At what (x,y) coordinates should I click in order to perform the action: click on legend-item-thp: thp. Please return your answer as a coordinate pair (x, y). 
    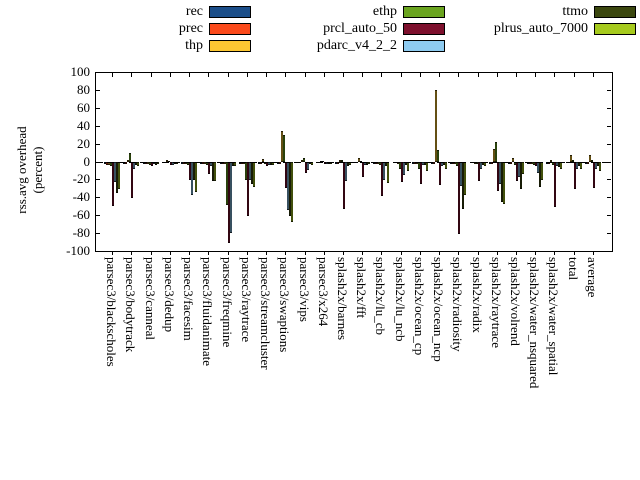
    Looking at the image, I should click on (147, 45).